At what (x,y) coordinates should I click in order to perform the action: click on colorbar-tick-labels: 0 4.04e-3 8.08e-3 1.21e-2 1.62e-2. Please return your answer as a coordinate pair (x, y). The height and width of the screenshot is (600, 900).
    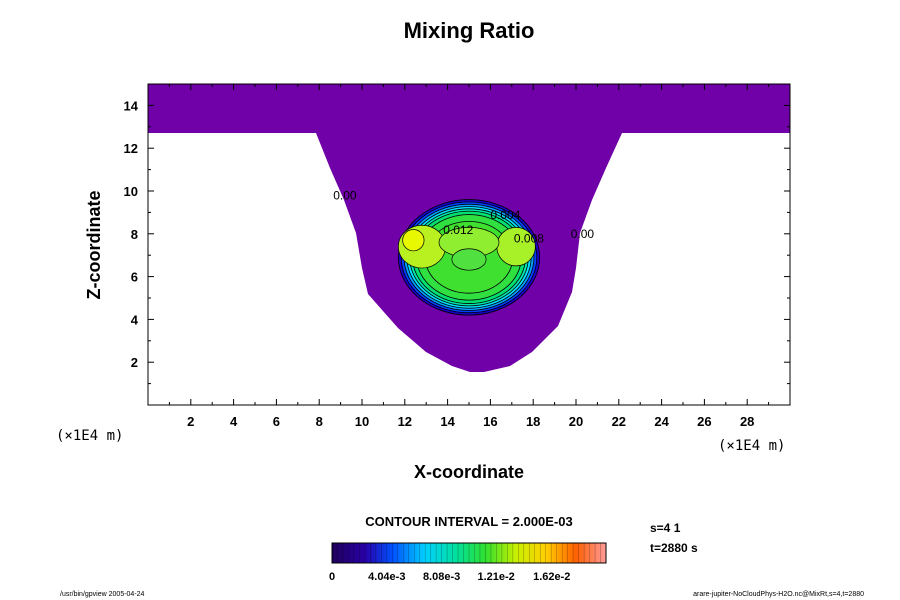
    Looking at the image, I should click on (449, 577).